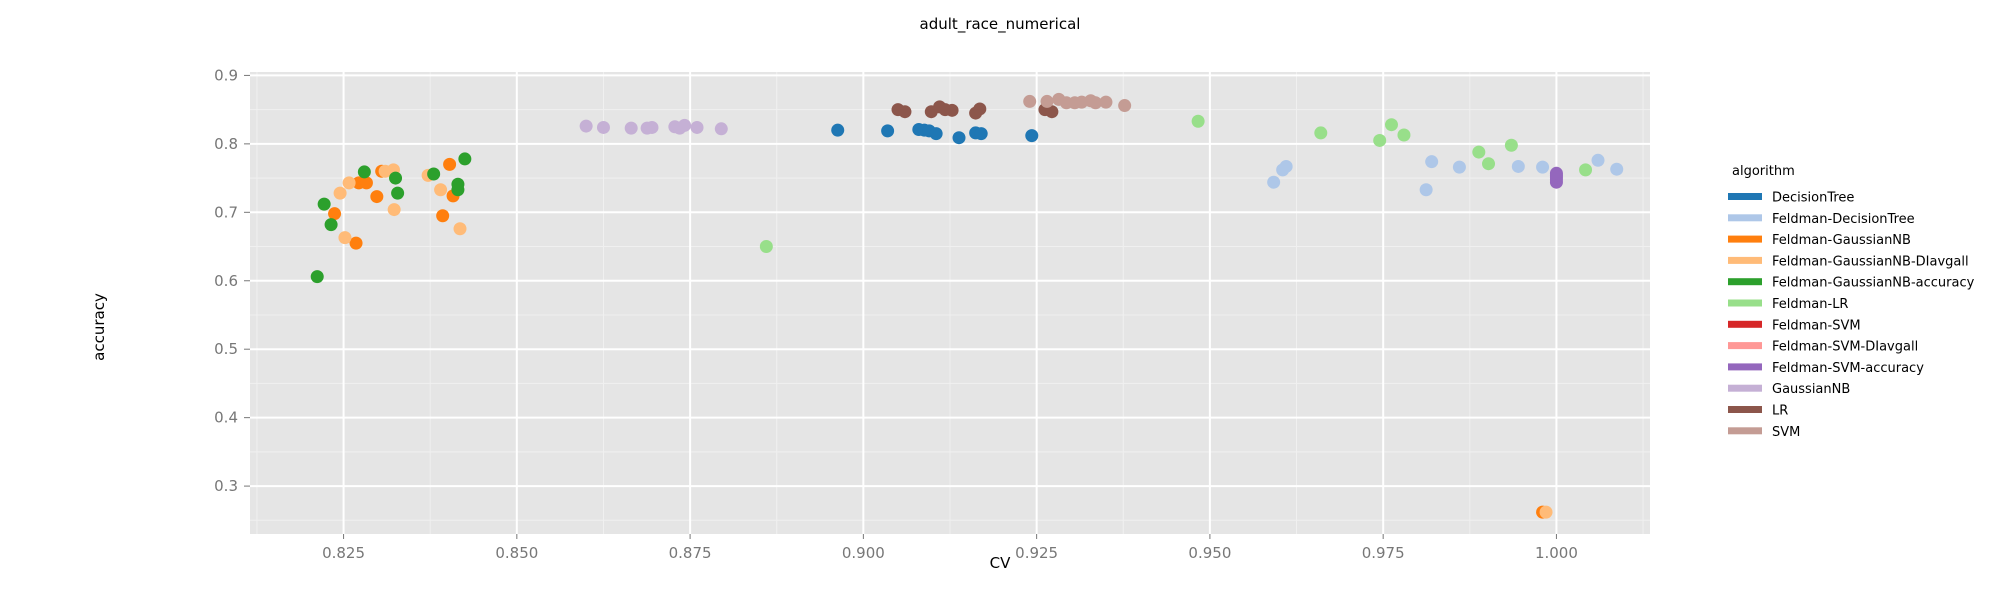 The image size is (2000, 600). Describe the element at coordinates (516, 553) in the screenshot. I see `x-tick-label: 0.850` at that location.